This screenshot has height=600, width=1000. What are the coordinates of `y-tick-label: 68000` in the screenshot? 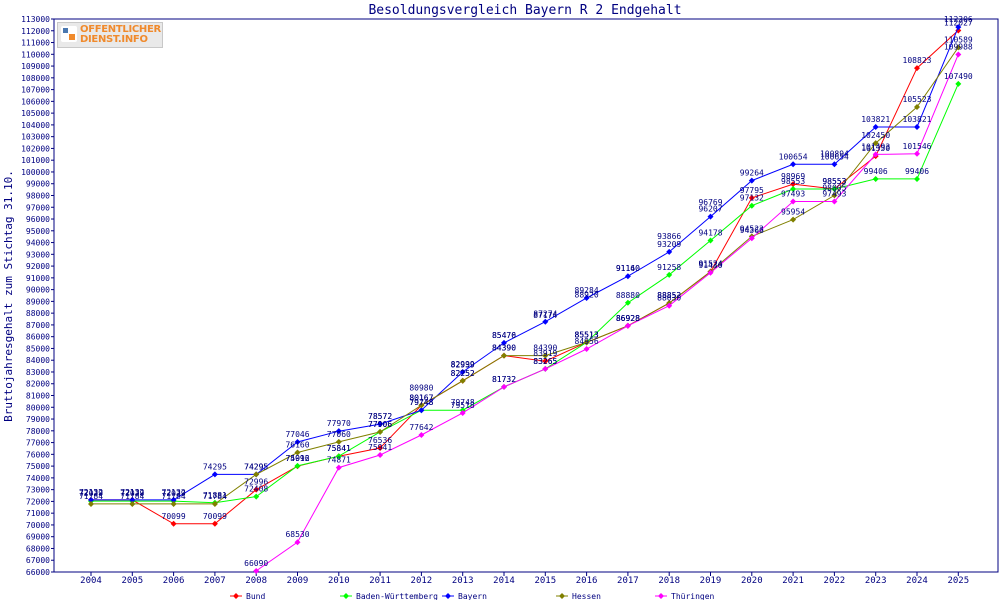 It's located at (38, 548).